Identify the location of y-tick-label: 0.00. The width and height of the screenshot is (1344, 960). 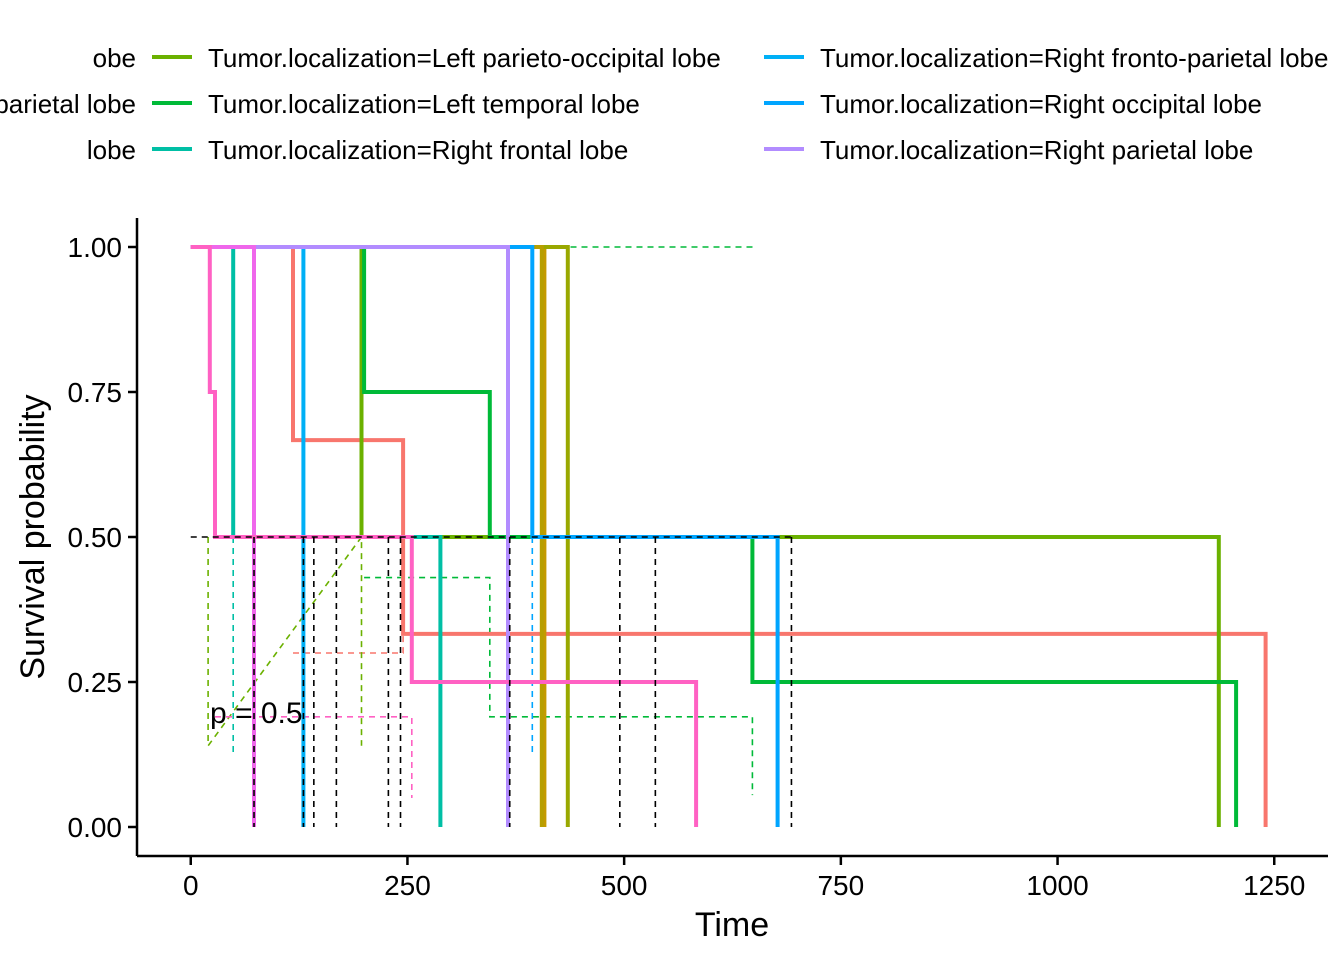
(95, 827).